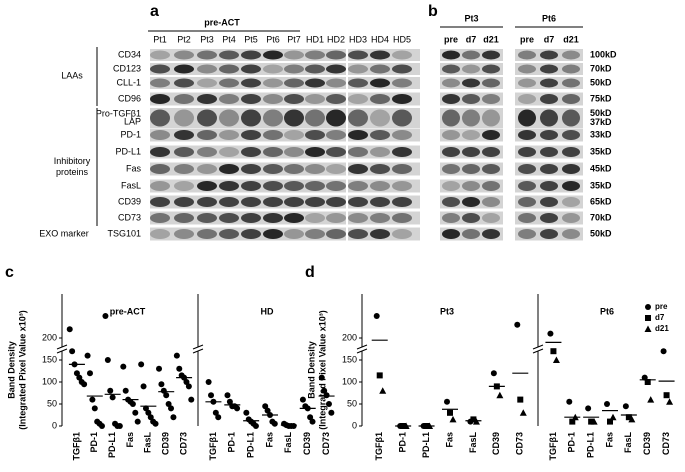 This screenshot has width=685, height=472. What do you see at coordinates (628, 443) in the screenshot?
I see `x-tick-label: FasL` at bounding box center [628, 443].